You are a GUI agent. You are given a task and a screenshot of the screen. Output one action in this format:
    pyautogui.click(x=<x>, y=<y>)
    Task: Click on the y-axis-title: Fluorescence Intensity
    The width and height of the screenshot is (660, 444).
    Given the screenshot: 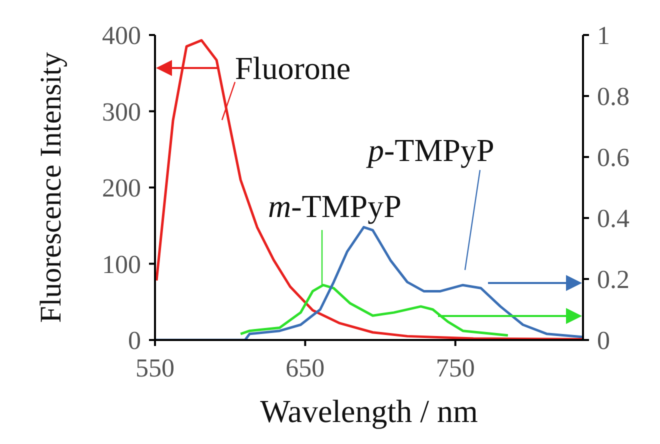 What is the action you would take?
    pyautogui.click(x=51, y=187)
    